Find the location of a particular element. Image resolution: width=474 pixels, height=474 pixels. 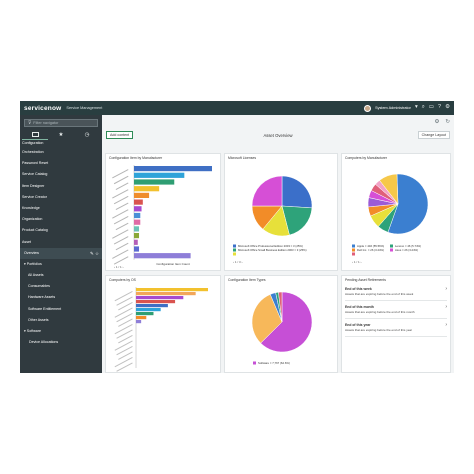

filter-navigator-input: ⊽ Filter navigator is located at coordinates (61, 123).